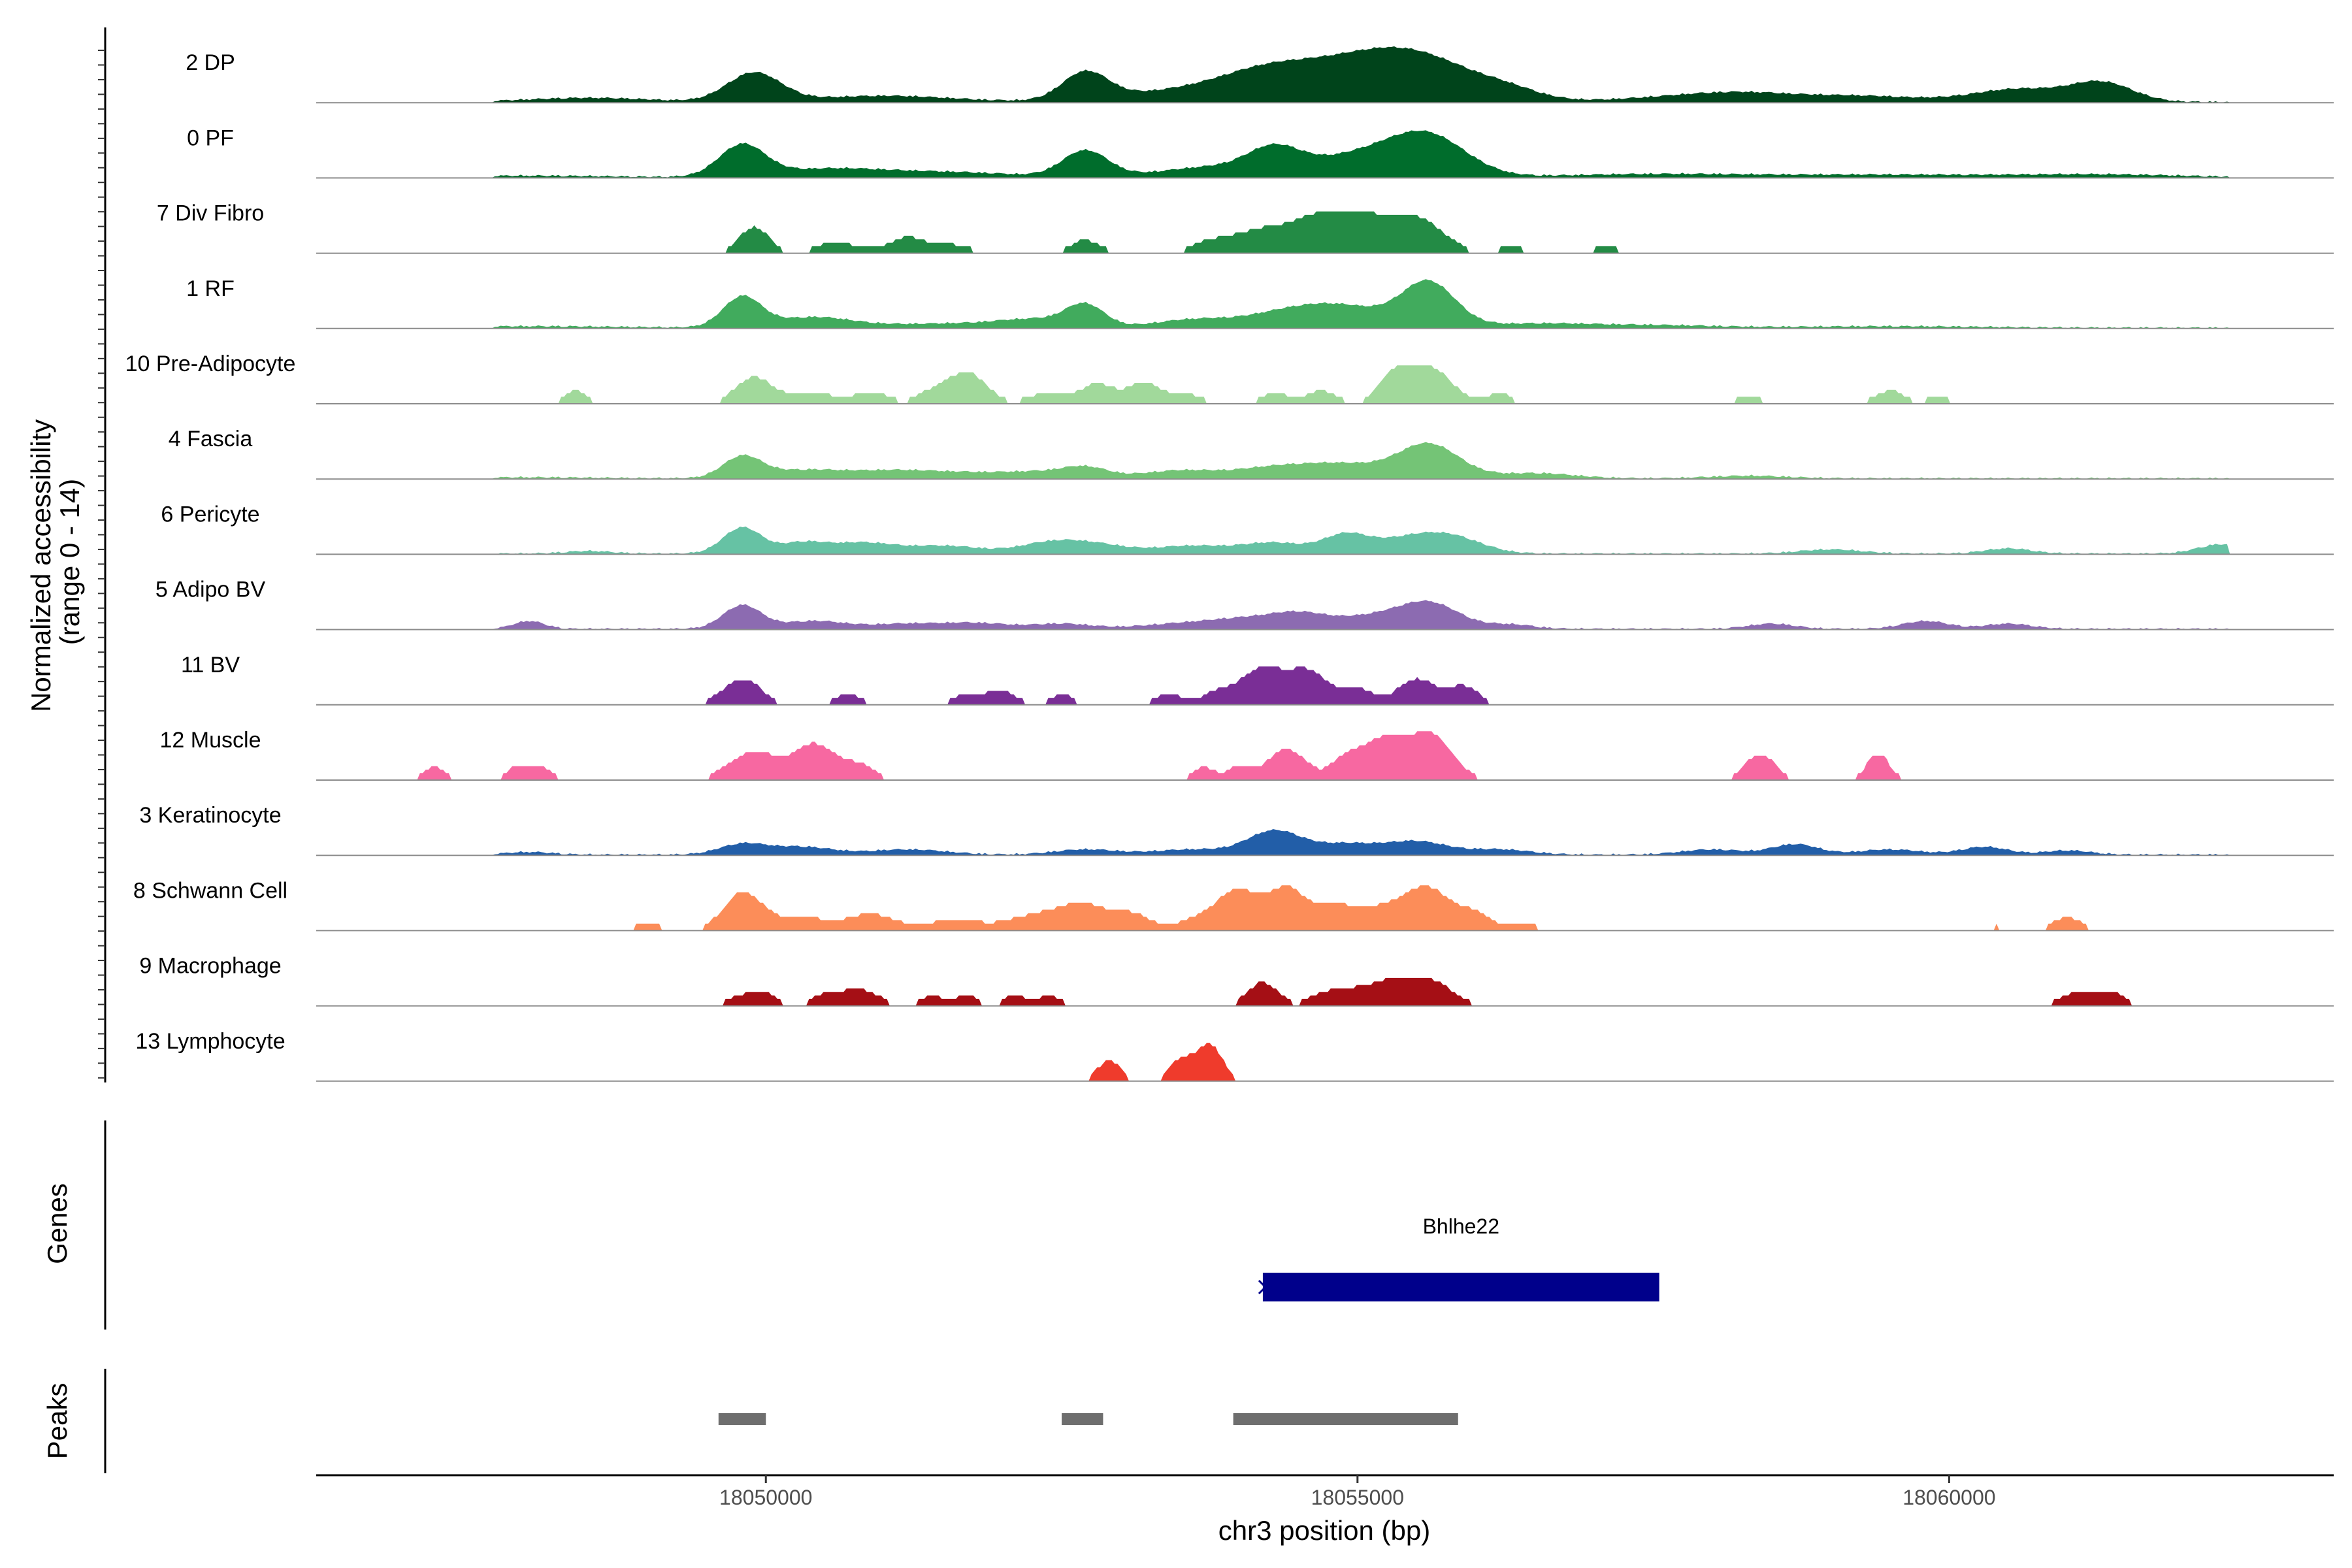 The height and width of the screenshot is (1568, 2352). I want to click on track: 13 Lymphocyte, so click(1234, 1055).